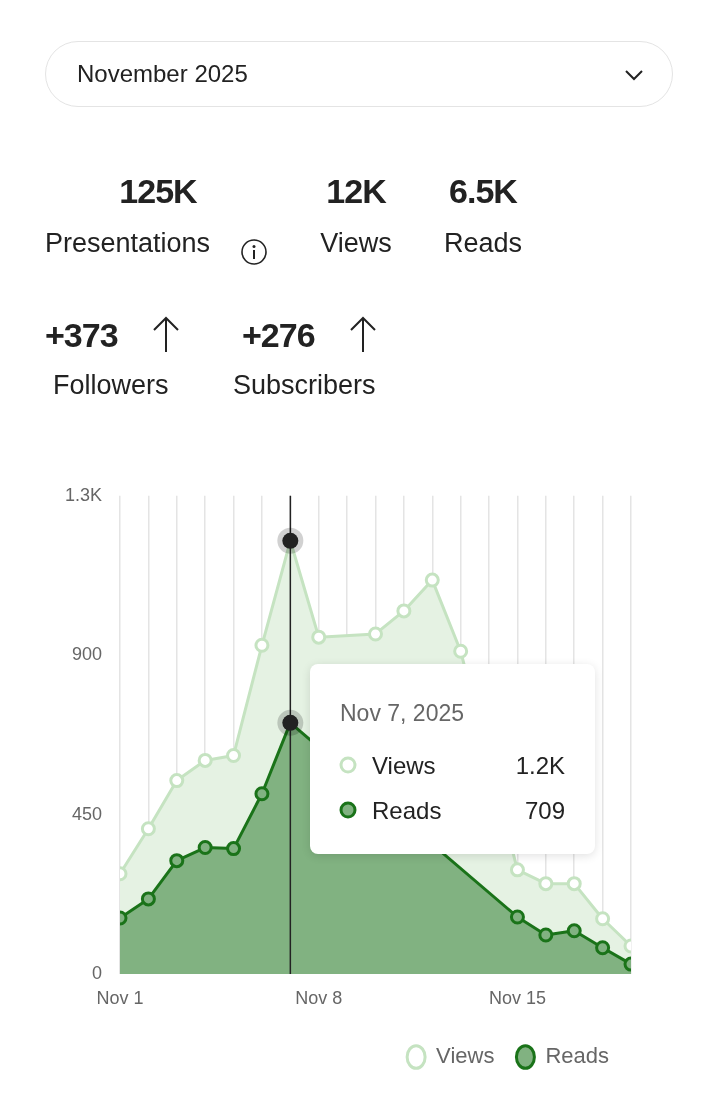 This screenshot has width=720, height=1107. I want to click on text: 6.5K, so click(483, 191).